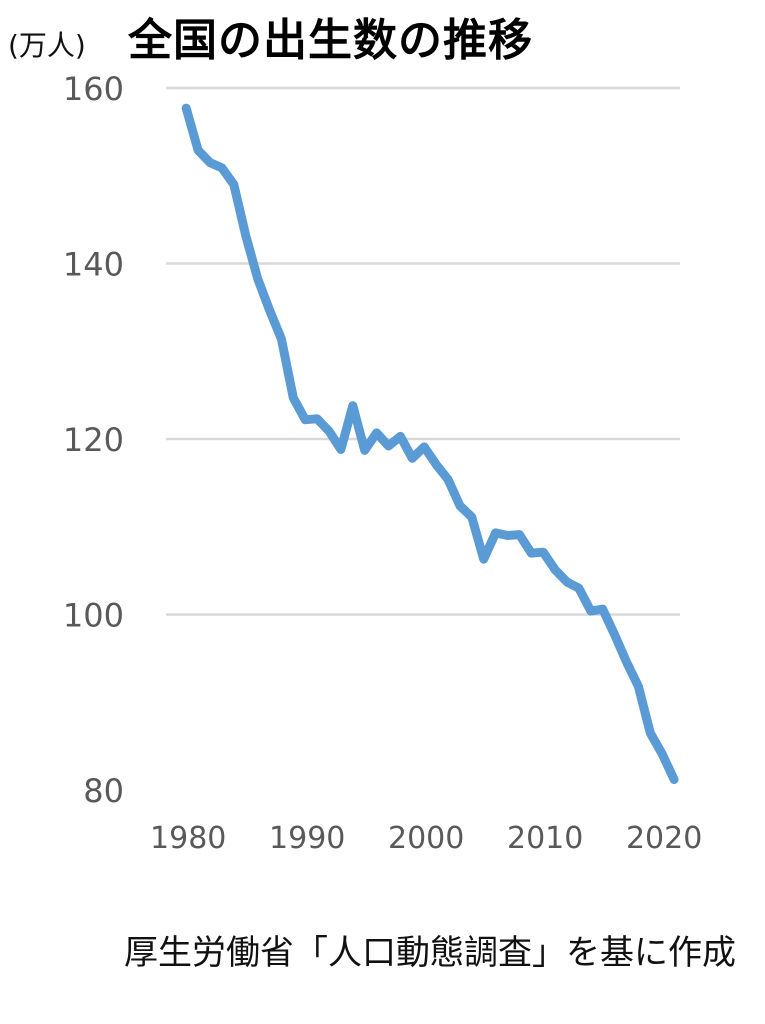 Image resolution: width=765 pixels, height=1024 pixels. I want to click on y-axis-unit-label: (万人), so click(47, 45).